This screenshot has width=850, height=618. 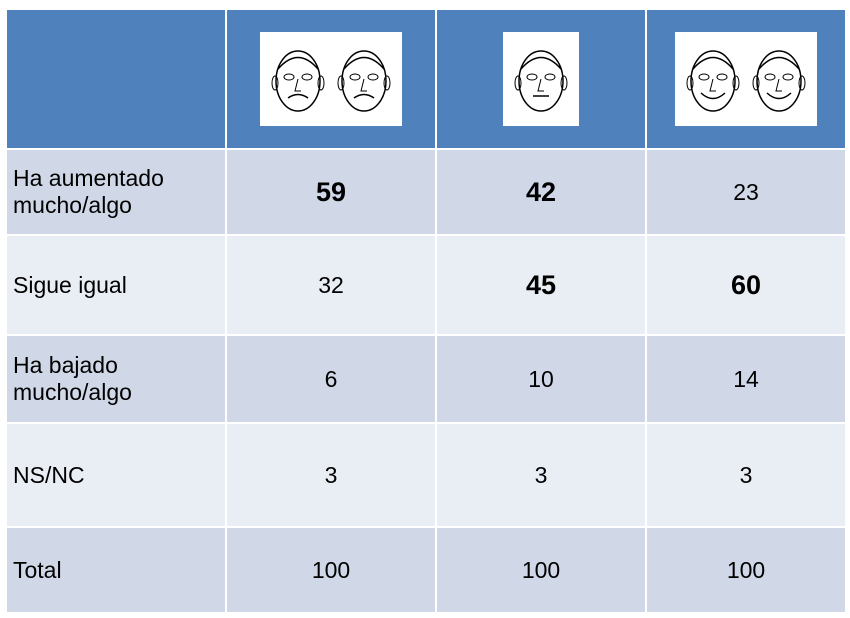 I want to click on row-label: Total, so click(x=116, y=570).